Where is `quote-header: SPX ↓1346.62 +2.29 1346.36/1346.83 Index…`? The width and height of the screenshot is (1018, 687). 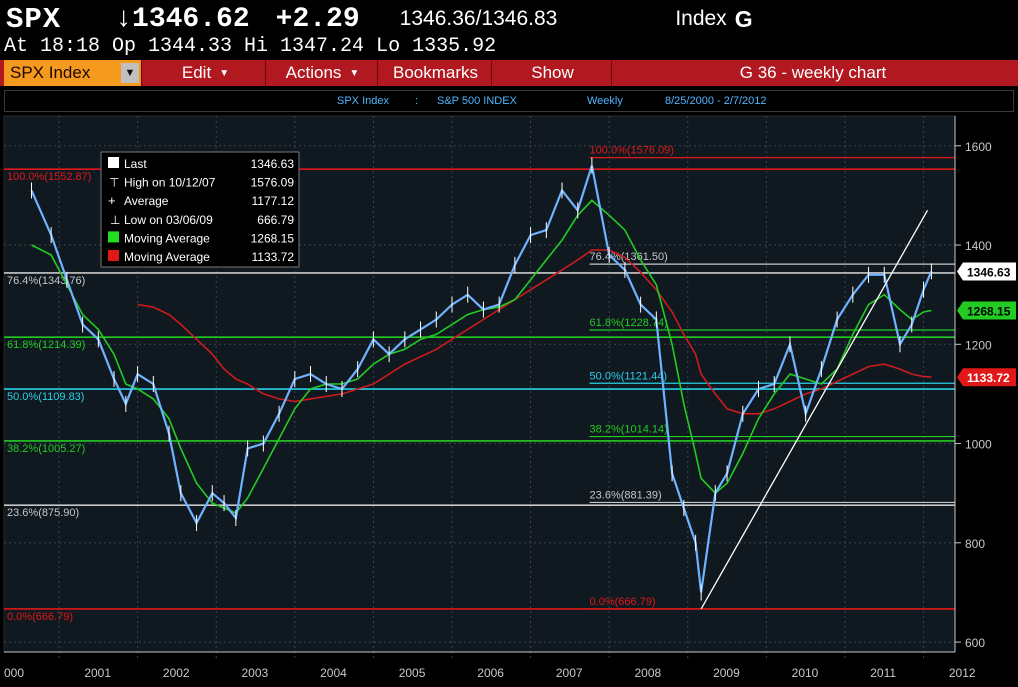
quote-header: SPX ↓1346.62 +2.29 1346.36/1346.83 Index… is located at coordinates (379, 19).